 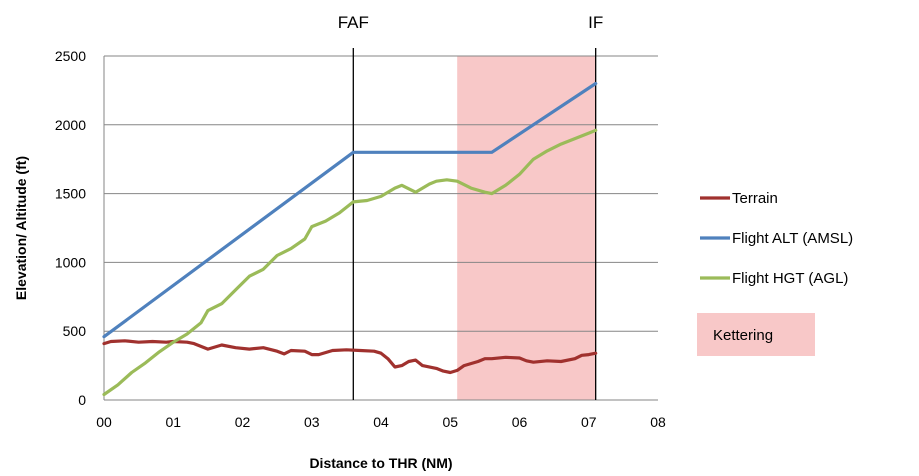 What do you see at coordinates (70, 125) in the screenshot?
I see `y-tick-label: 2000` at bounding box center [70, 125].